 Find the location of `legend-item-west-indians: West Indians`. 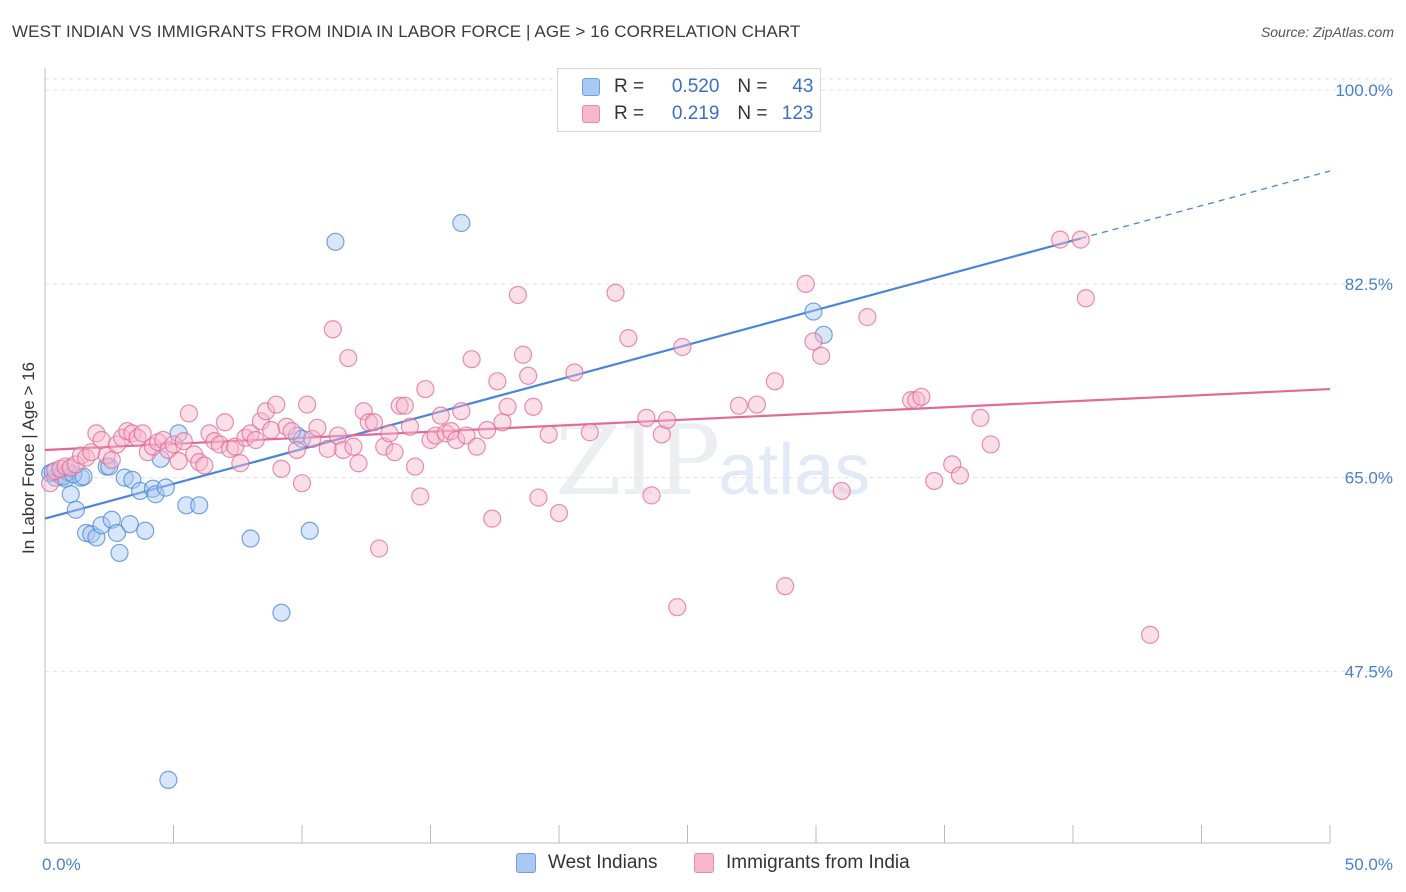

legend-item-west-indians: West Indians is located at coordinates (586, 863).